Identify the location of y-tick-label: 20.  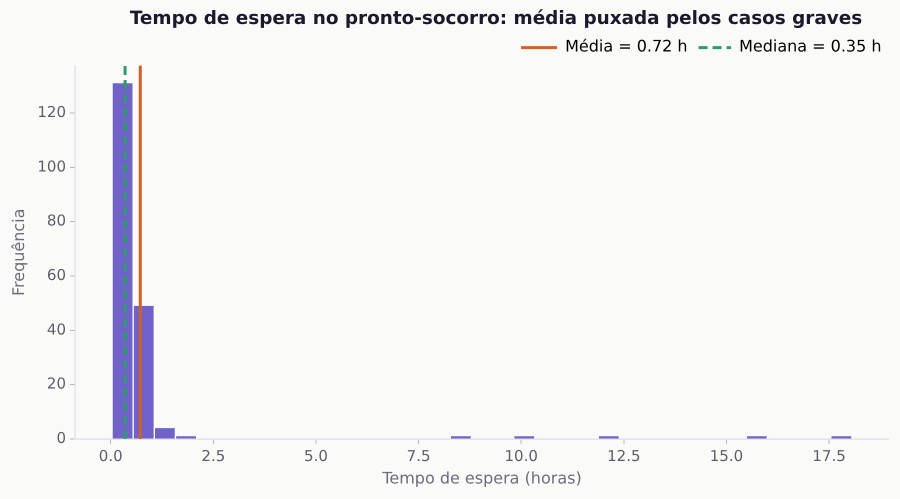
(56, 383).